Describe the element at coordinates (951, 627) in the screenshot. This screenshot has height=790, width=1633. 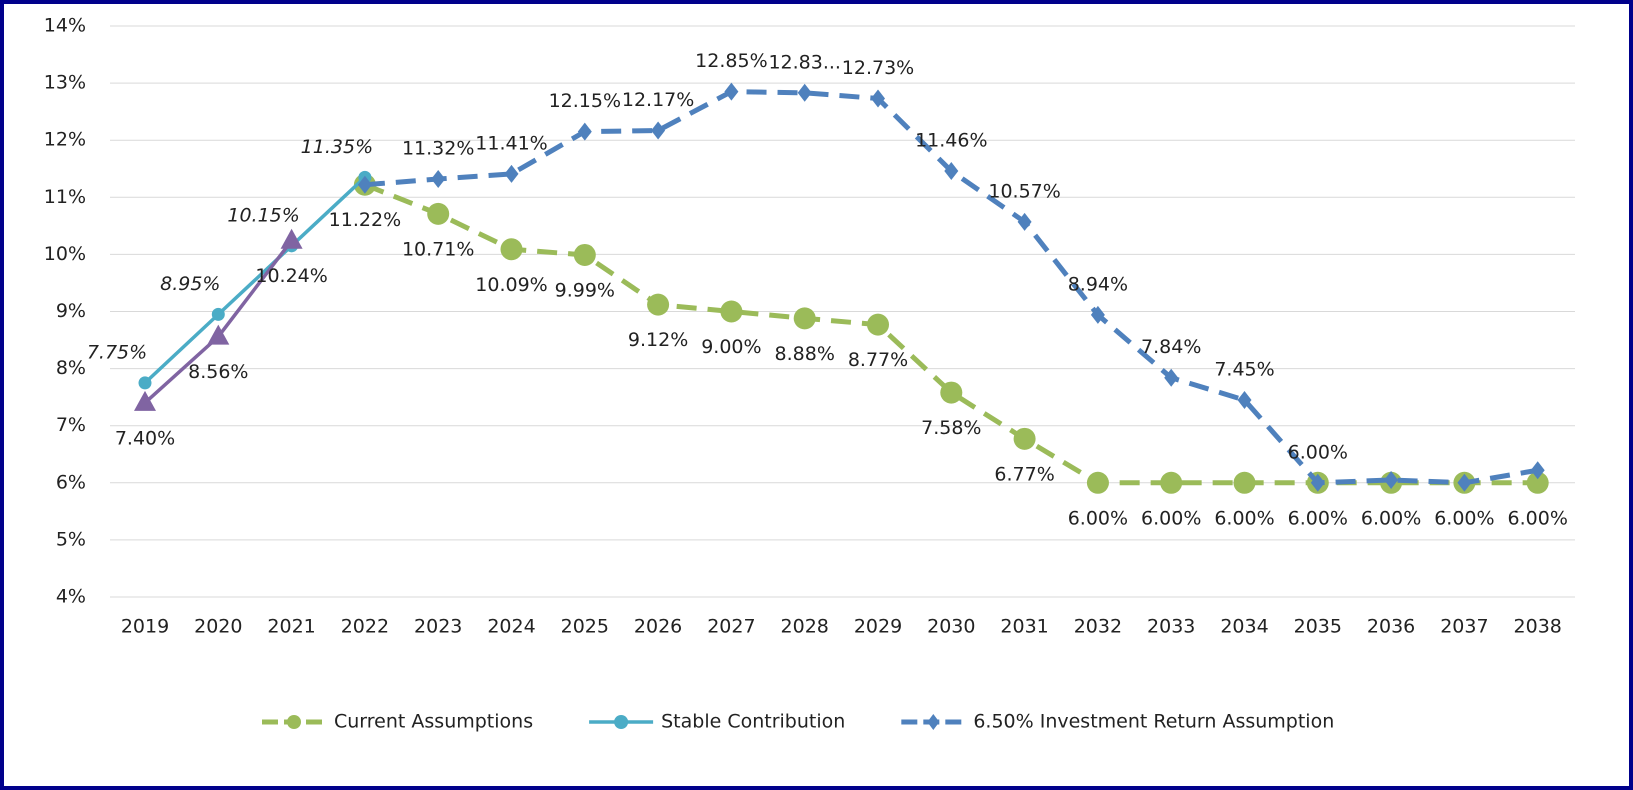
I see `x-tick-label: 2030` at that location.